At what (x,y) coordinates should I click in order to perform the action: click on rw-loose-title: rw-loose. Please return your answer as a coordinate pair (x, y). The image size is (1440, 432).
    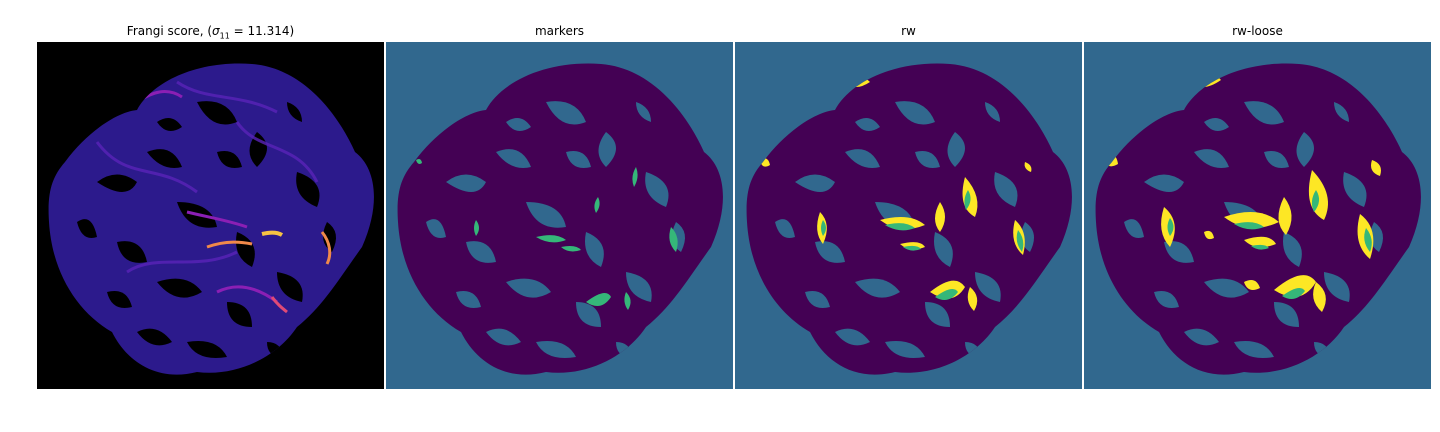
    Looking at the image, I should click on (1257, 31).